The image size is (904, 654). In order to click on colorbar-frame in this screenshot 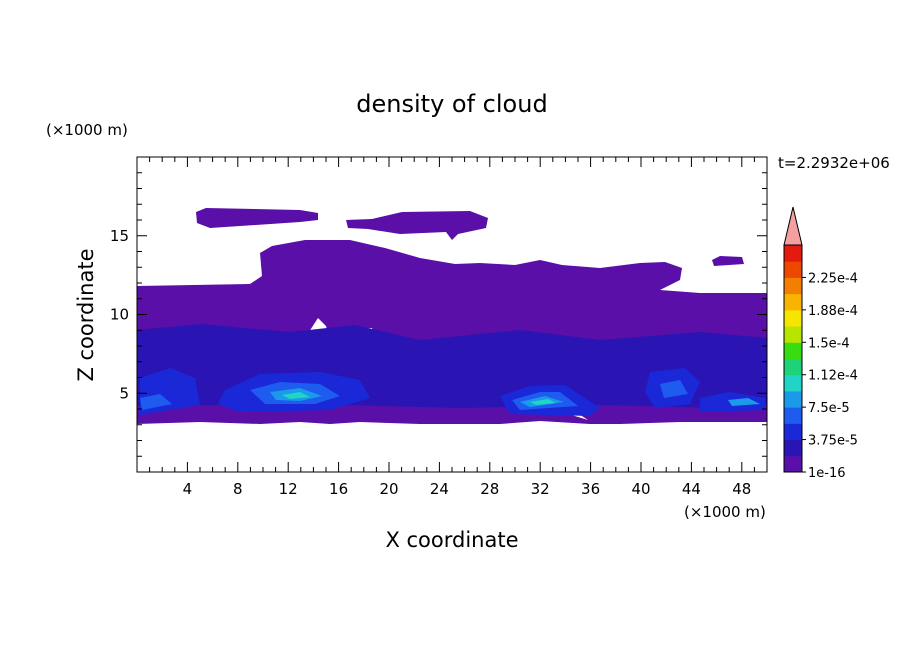, I will do `click(793, 358)`.